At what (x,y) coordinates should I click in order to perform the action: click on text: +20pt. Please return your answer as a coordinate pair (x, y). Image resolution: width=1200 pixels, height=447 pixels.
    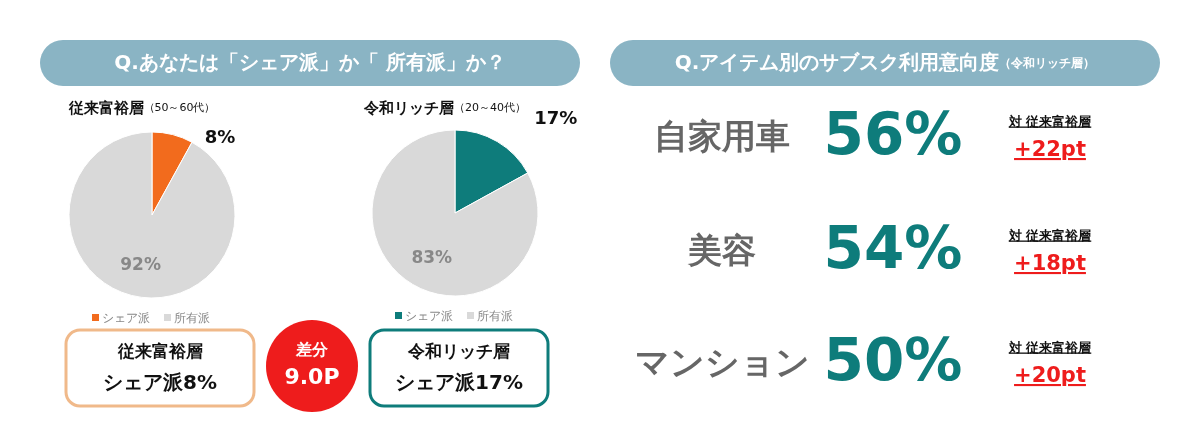
    Looking at the image, I should click on (1050, 375).